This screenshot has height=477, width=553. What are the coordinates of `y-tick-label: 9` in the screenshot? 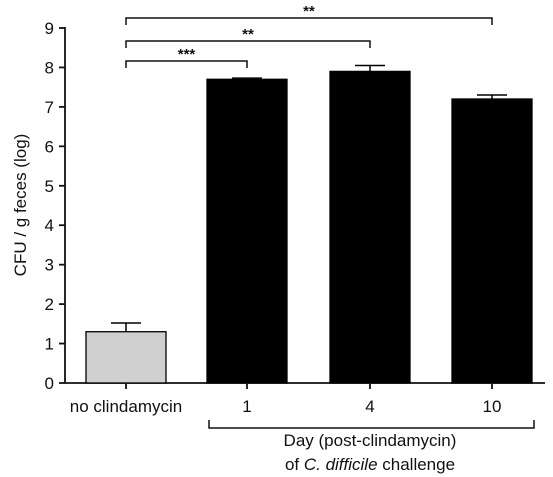 It's located at (49, 28).